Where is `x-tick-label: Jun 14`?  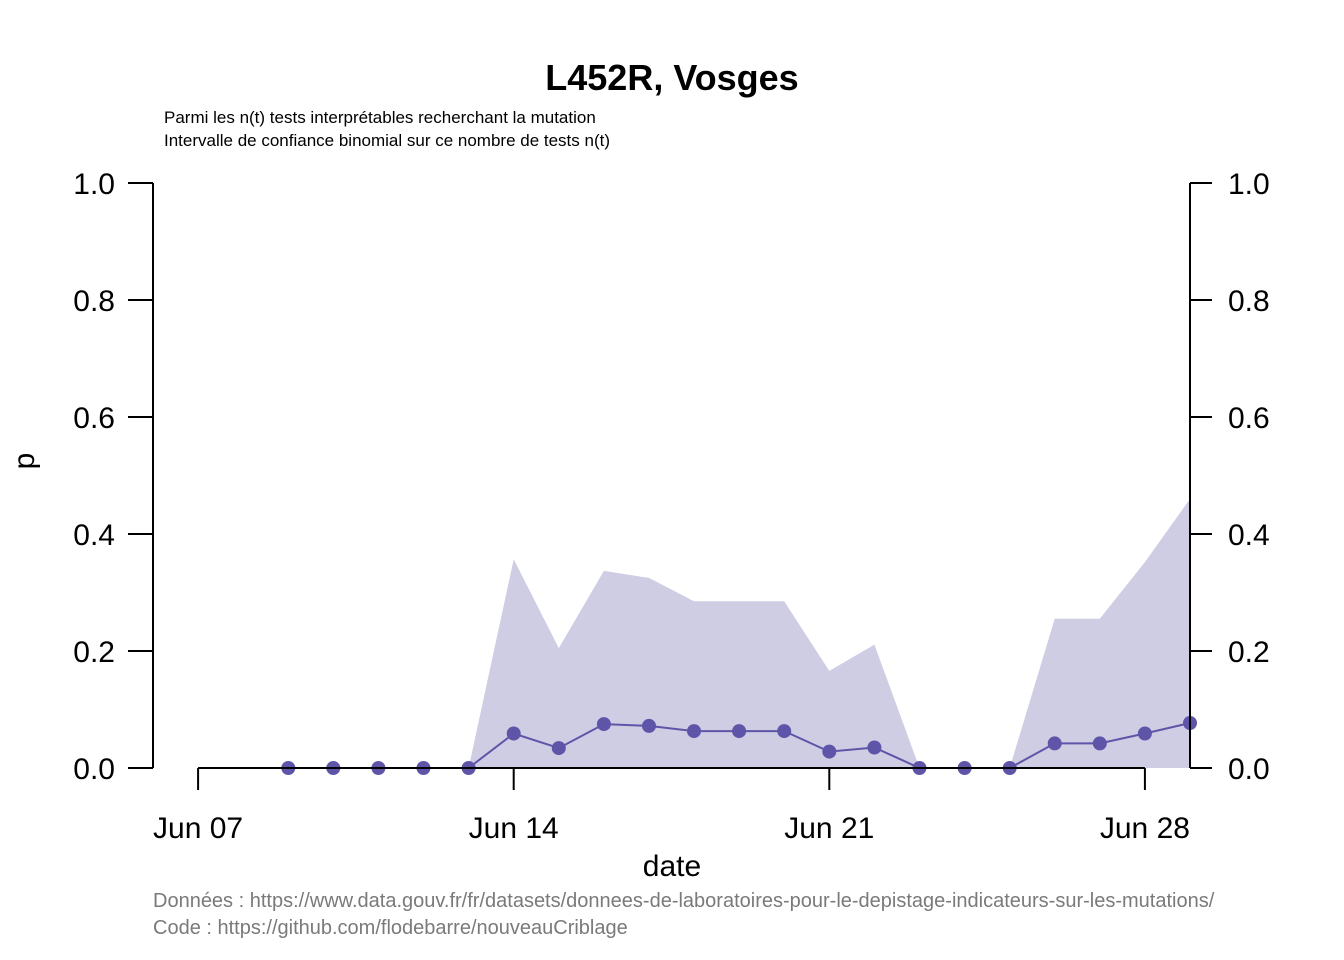
x-tick-label: Jun 14 is located at coordinates (514, 828).